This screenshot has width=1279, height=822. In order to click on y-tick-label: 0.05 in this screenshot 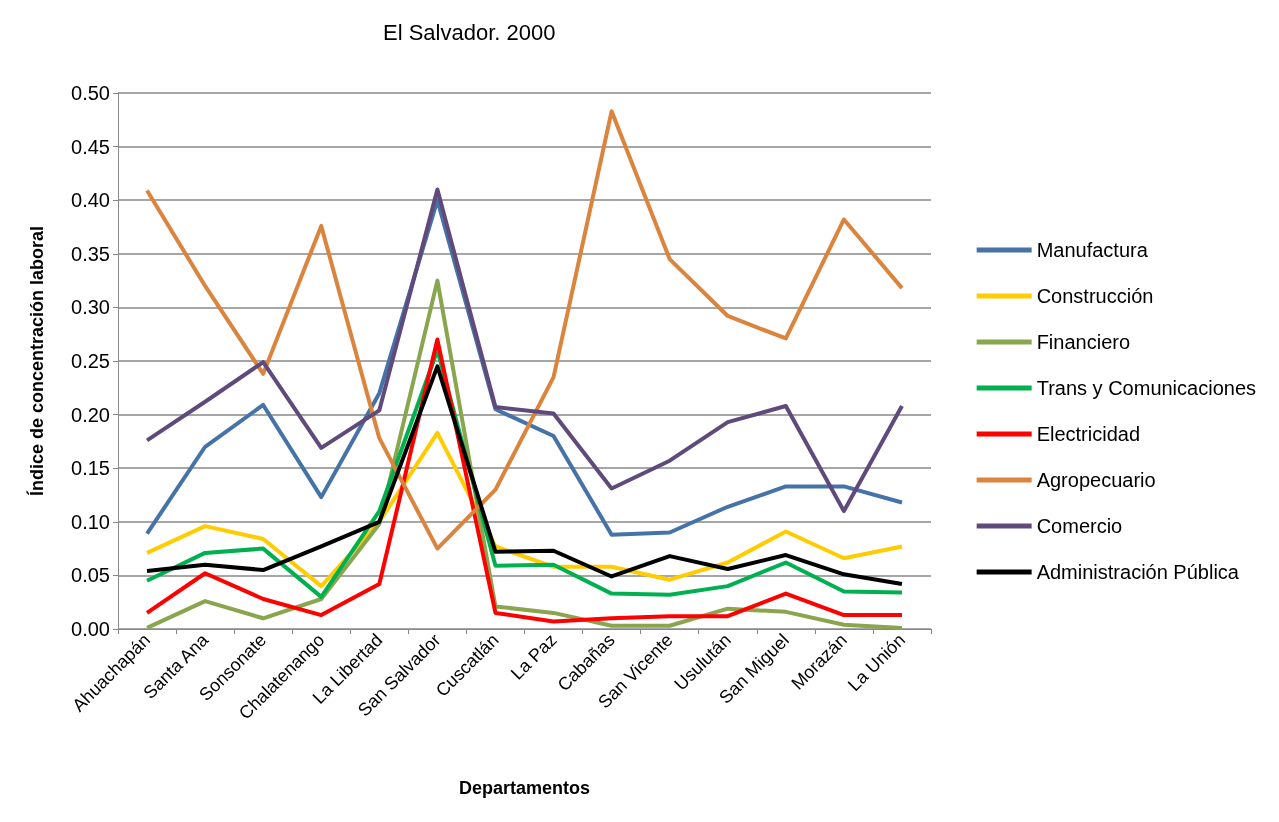, I will do `click(90, 575)`.